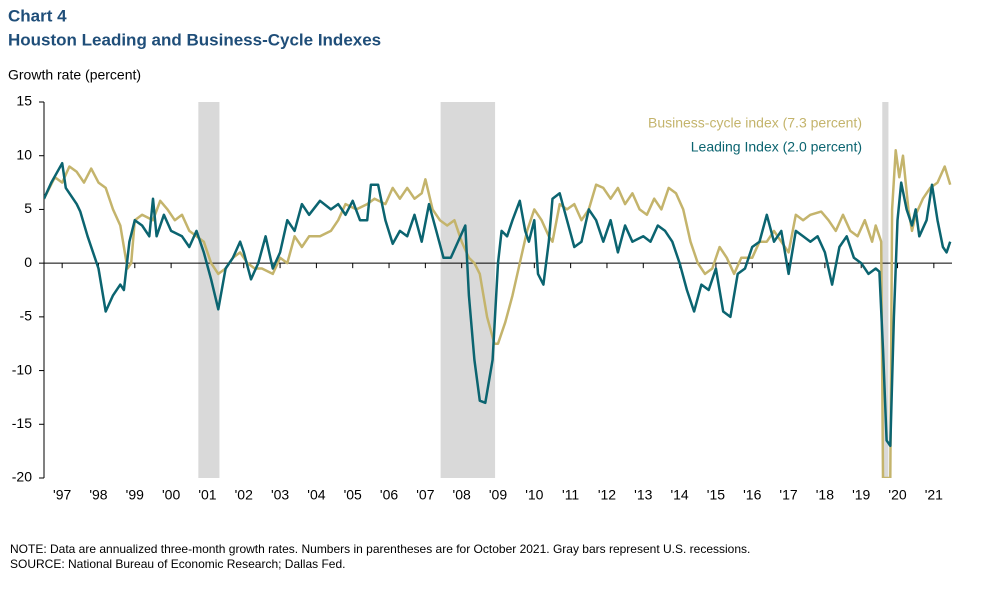 The width and height of the screenshot is (997, 593). What do you see at coordinates (425, 495) in the screenshot?
I see `x-tick-label: '07` at bounding box center [425, 495].